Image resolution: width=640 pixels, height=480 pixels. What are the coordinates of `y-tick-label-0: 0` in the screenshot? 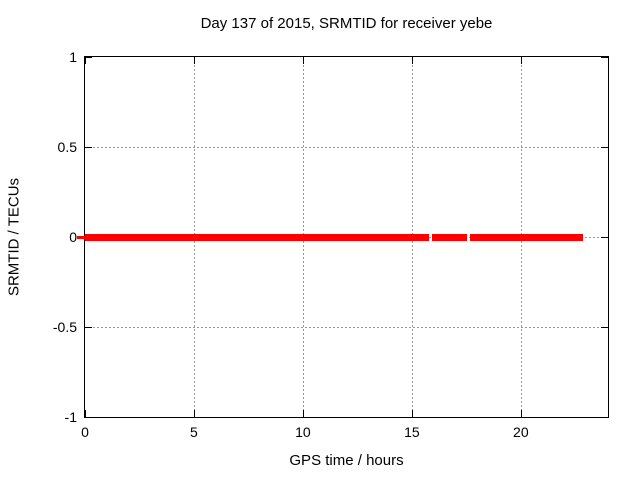 It's located at (73, 237).